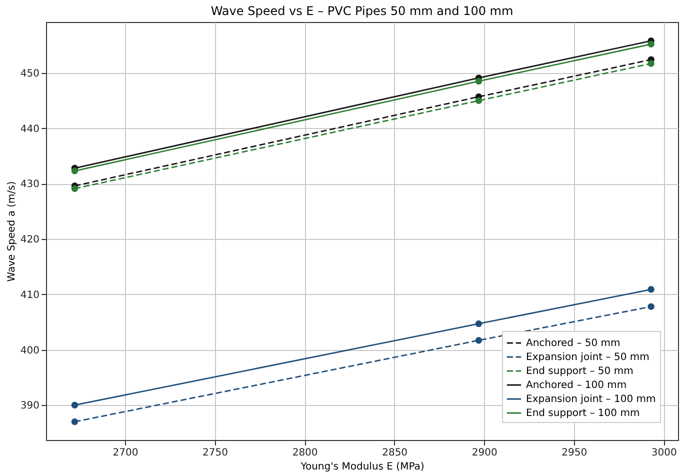 Image resolution: width=683 pixels, height=476 pixels. What do you see at coordinates (395, 453) in the screenshot?
I see `x-tick-label: 2850` at bounding box center [395, 453].